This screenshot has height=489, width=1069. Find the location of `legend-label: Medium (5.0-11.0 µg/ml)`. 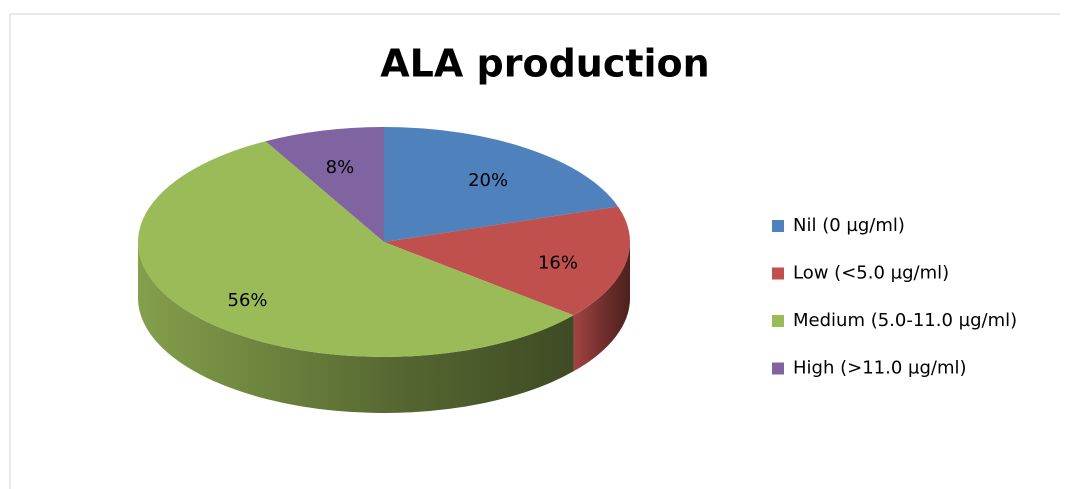

legend-label: Medium (5.0-11.0 µg/ml) is located at coordinates (905, 320).